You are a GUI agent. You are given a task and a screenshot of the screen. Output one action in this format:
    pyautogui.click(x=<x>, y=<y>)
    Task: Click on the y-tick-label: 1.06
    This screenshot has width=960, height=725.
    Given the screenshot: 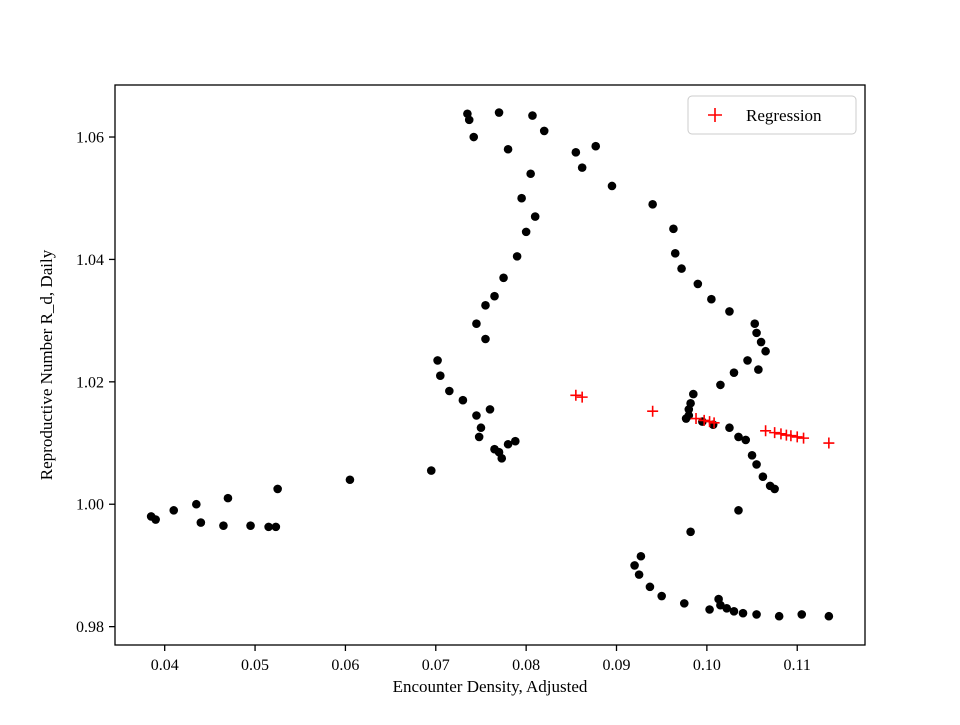 What is the action you would take?
    pyautogui.click(x=90, y=138)
    